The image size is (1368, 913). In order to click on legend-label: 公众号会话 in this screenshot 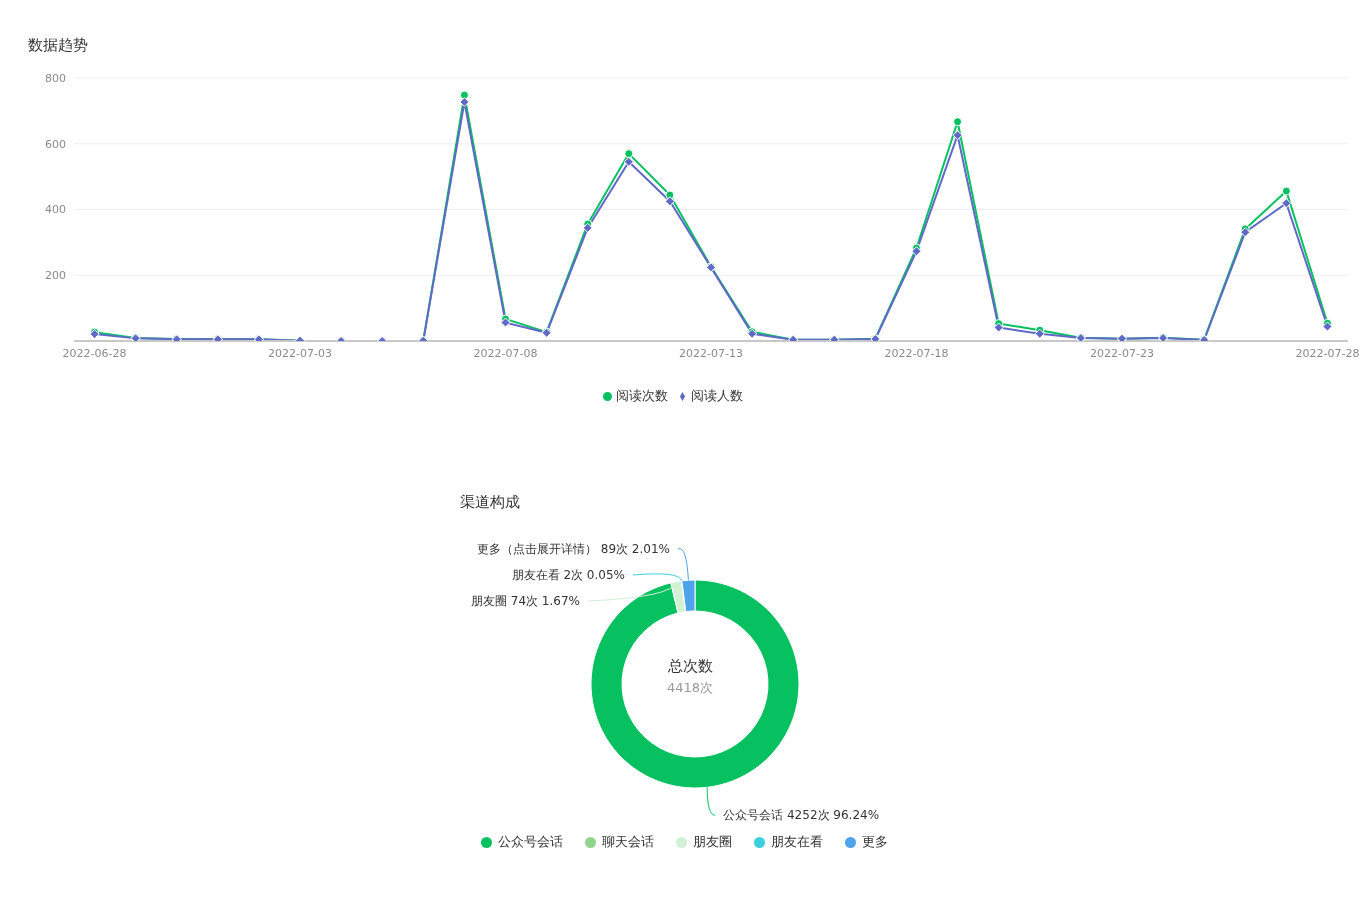, I will do `click(529, 842)`.